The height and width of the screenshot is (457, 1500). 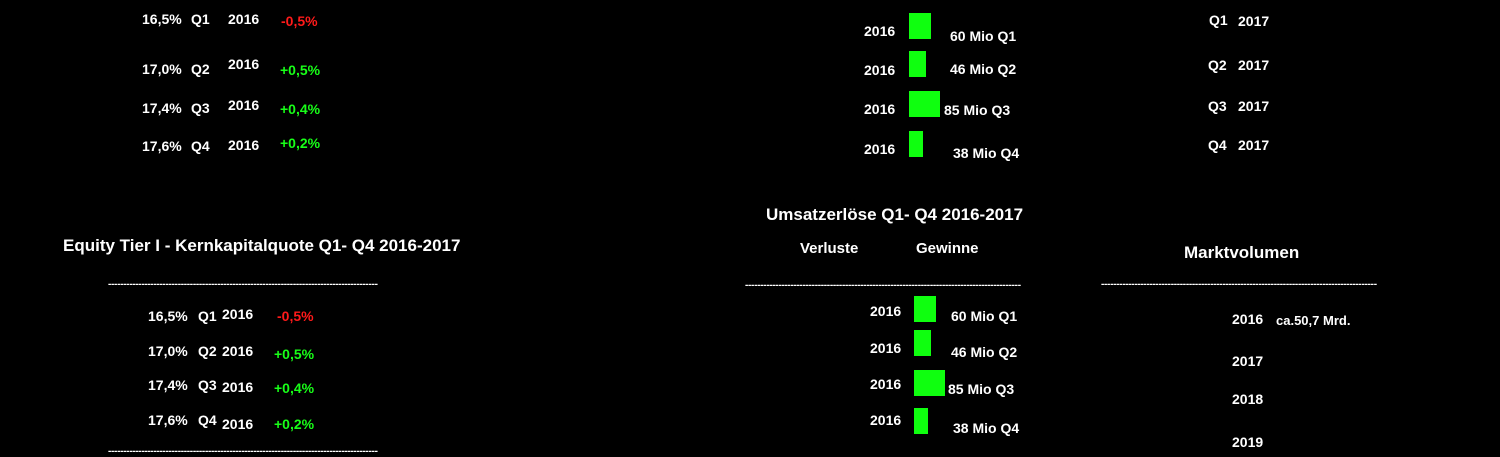 I want to click on equity-pct-1: 16,5%, so click(x=168, y=316).